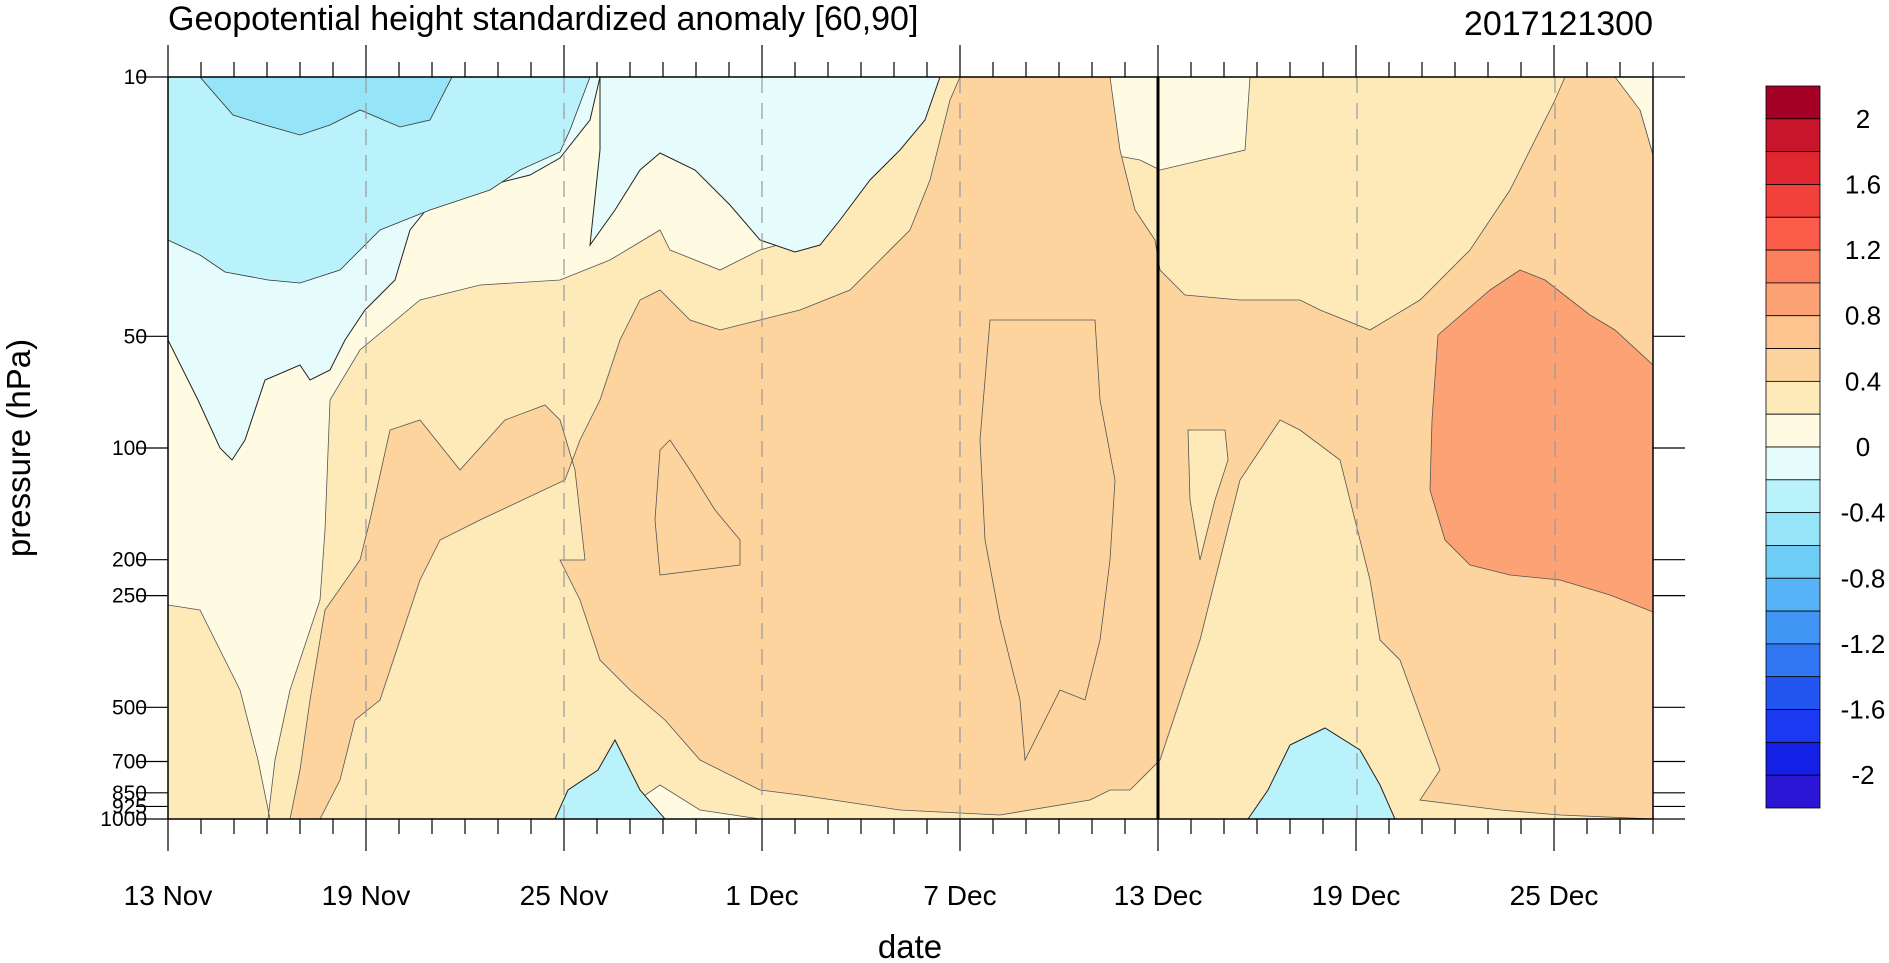 The height and width of the screenshot is (963, 1889). I want to click on contour-lines, so click(941, 540).